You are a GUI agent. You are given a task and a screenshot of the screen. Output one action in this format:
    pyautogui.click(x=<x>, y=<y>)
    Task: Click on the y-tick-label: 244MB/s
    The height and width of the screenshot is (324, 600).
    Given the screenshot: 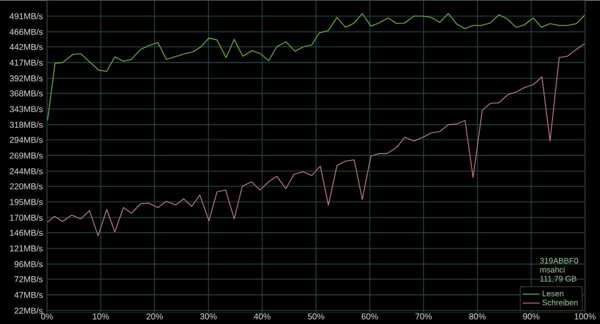 What is the action you would take?
    pyautogui.click(x=26, y=171)
    